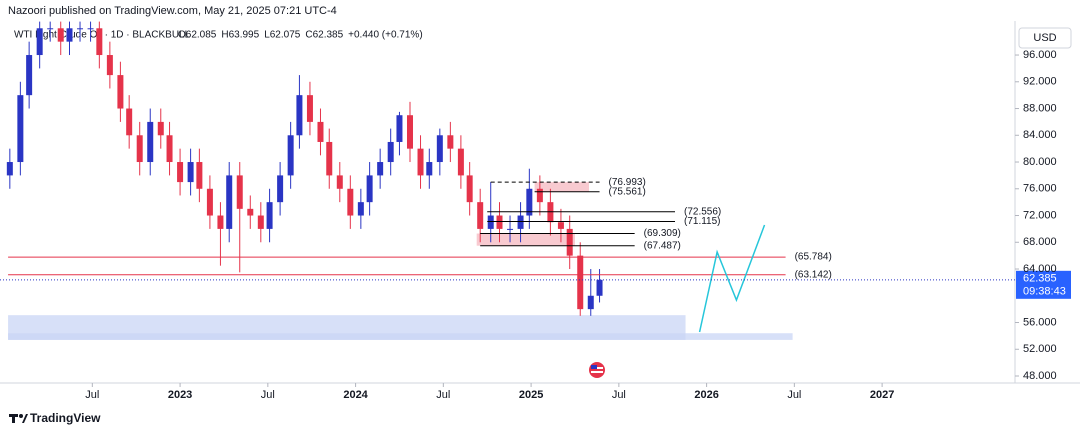 This screenshot has height=435, width=1080. What do you see at coordinates (385, 35) in the screenshot?
I see `legend-item: +0.440 (+0.71%)` at bounding box center [385, 35].